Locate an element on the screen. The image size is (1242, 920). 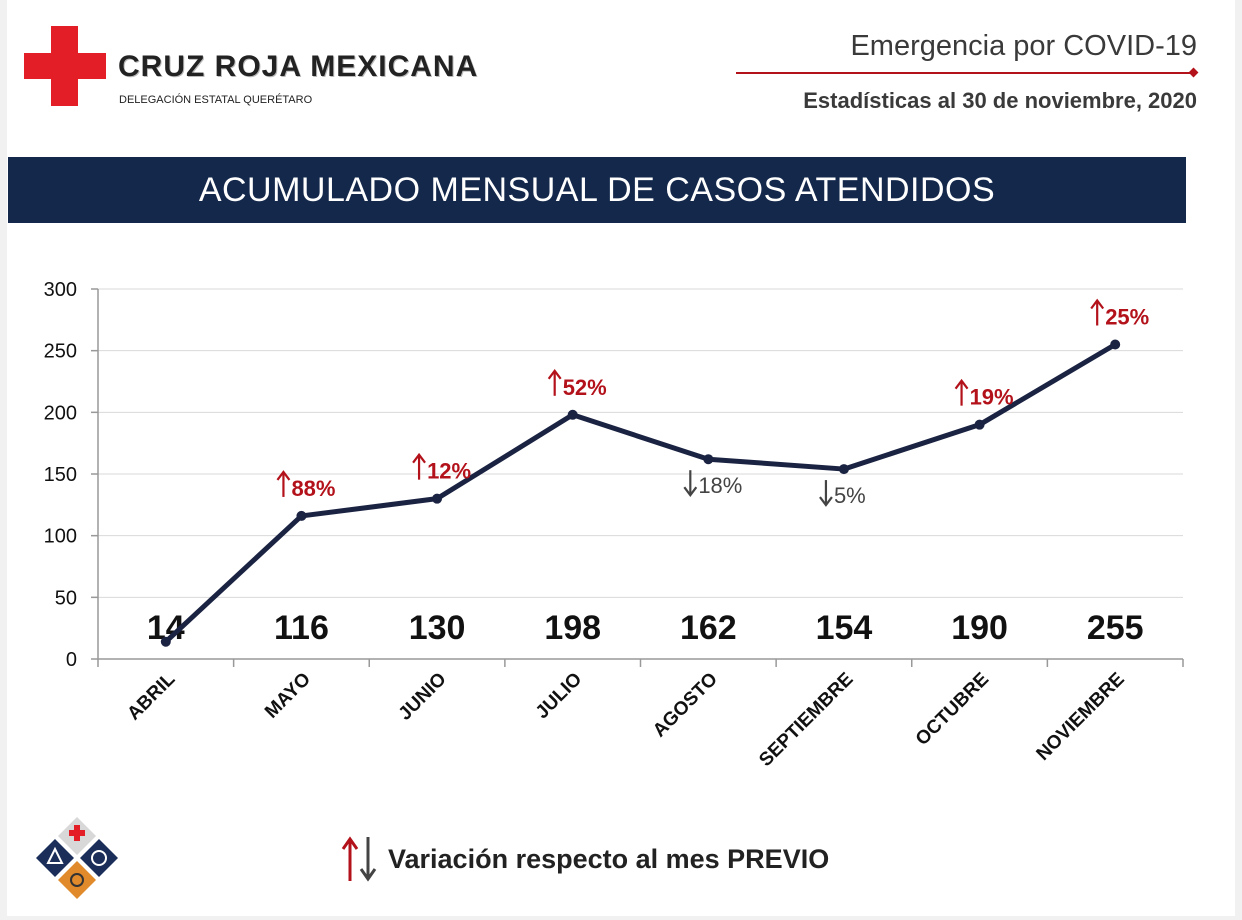
org-subtitle: DELEGACIÓN ESTATAL QUERÉTARO is located at coordinates (216, 100).